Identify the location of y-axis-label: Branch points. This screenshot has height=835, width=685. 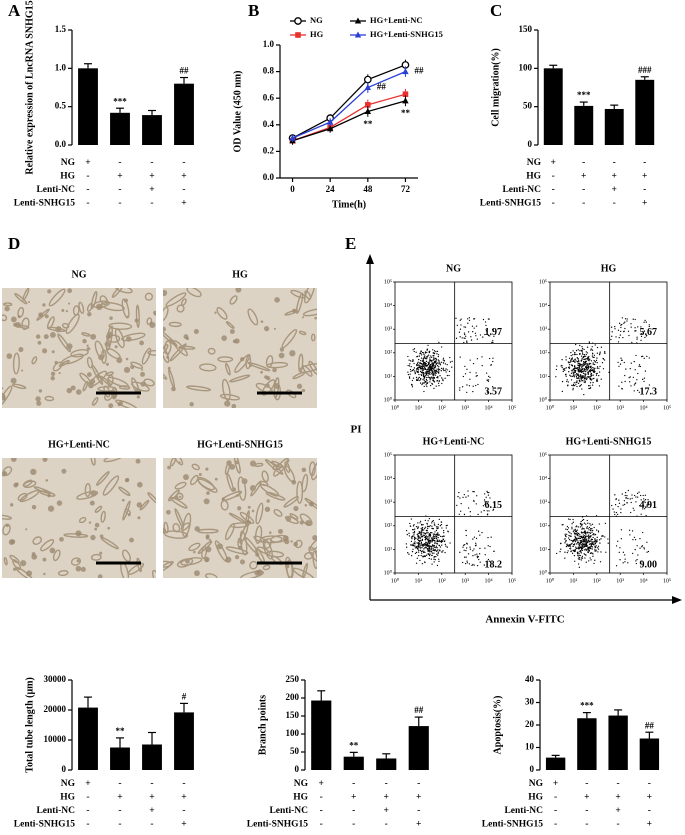
(262, 725).